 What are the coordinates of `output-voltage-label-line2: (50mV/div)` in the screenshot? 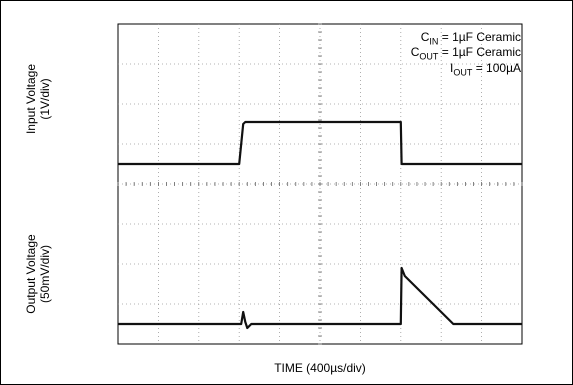 It's located at (45, 274).